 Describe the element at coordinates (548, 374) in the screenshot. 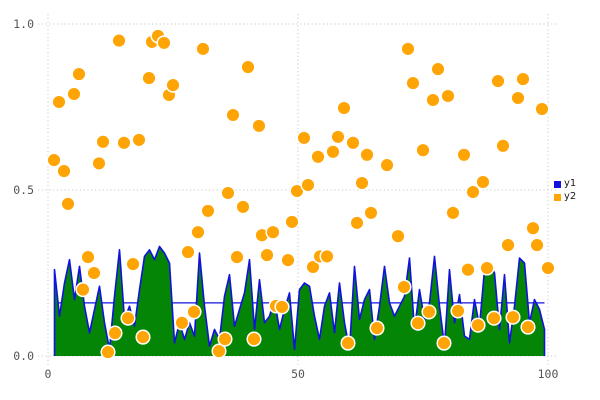

I see `x-tick-label-2: 100` at that location.